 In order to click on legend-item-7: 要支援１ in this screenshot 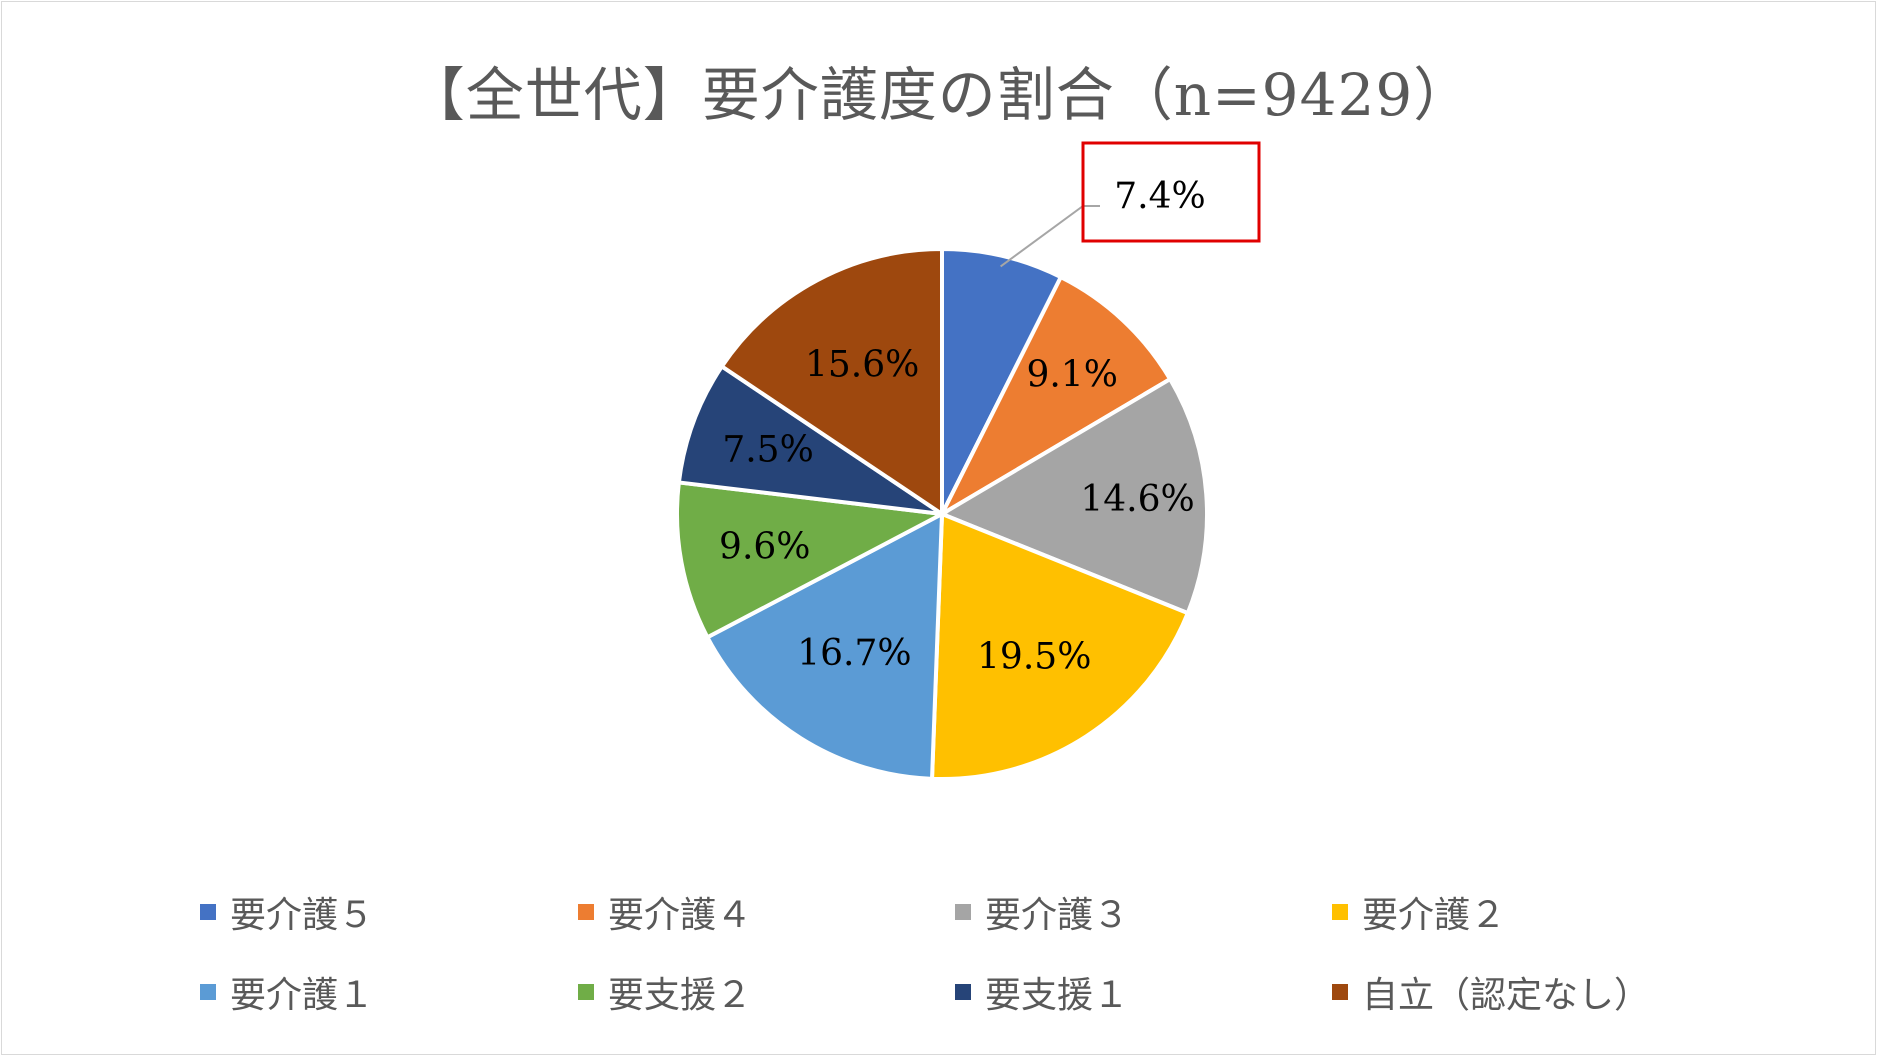, I will do `click(1042, 993)`.